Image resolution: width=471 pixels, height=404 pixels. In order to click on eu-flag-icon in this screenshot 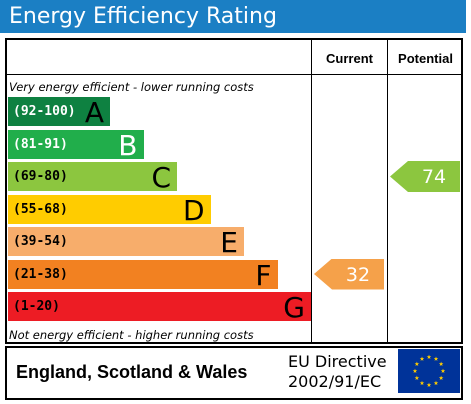, I will do `click(429, 371)`.